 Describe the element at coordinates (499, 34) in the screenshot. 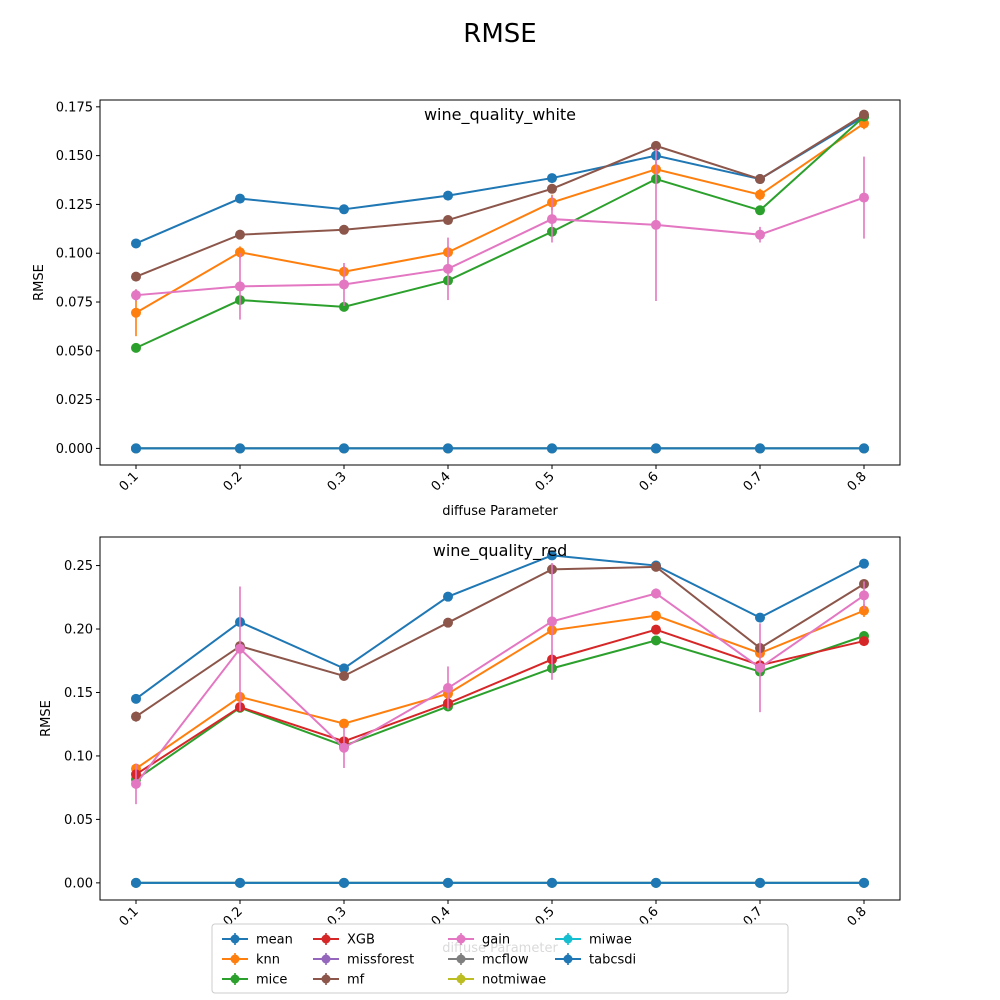

I see `figure-title: RMSE` at that location.